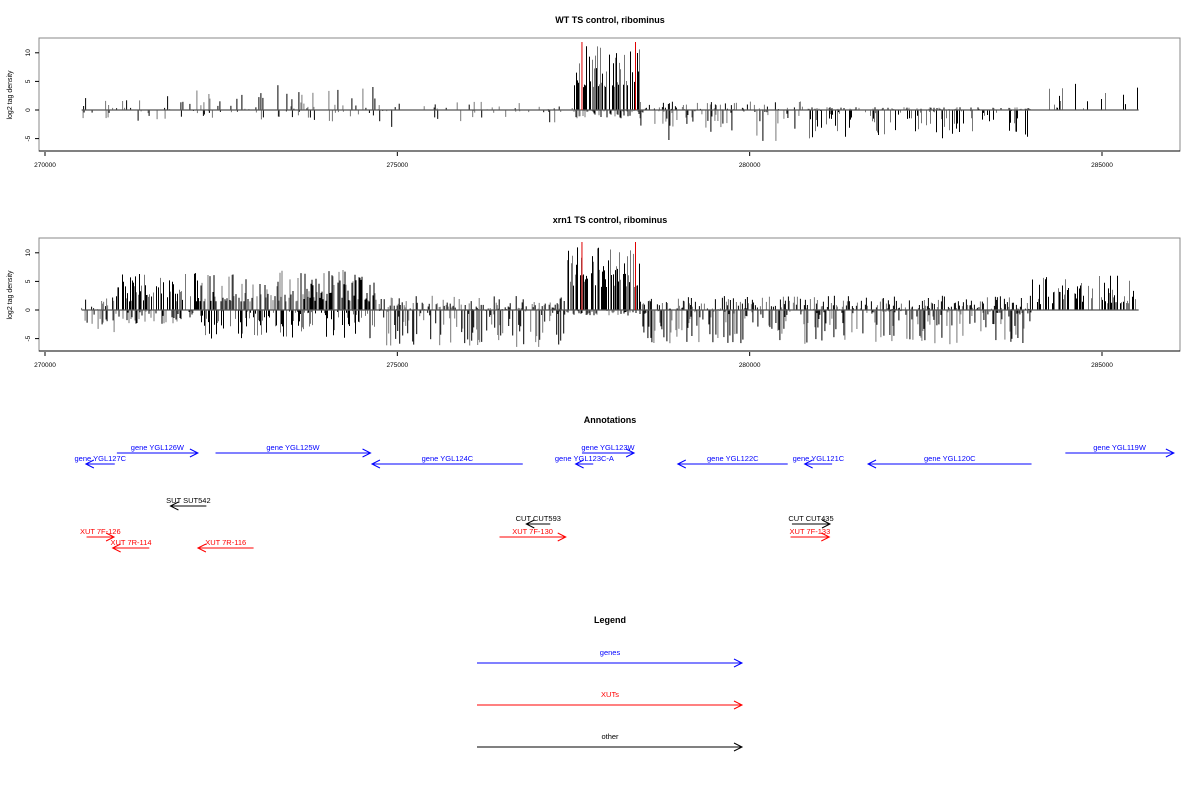  I want to click on panel-title: WT TS control, ribominus, so click(610, 20).